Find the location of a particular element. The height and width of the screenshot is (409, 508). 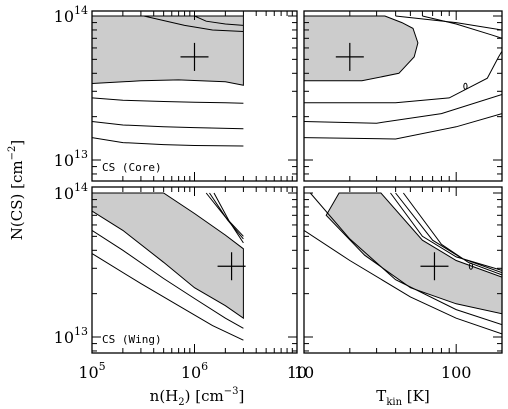

panel-wing-density is located at coordinates (169, 266).